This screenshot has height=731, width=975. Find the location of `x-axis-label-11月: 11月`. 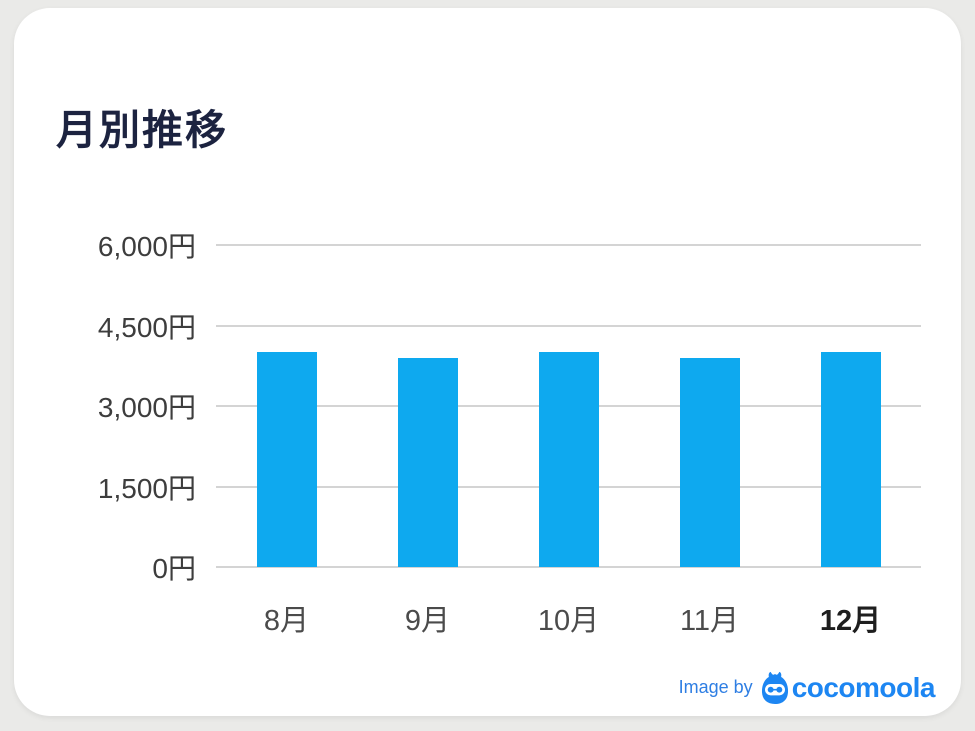

x-axis-label-11月: 11月 is located at coordinates (709, 621).